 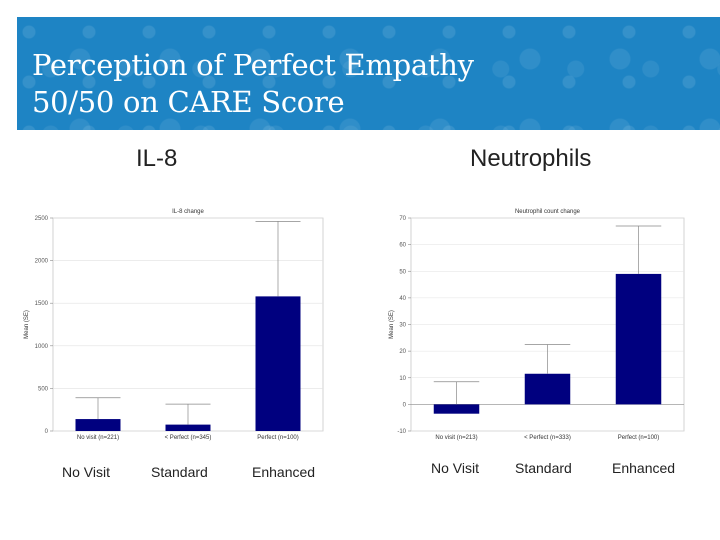 What do you see at coordinates (86, 472) in the screenshot?
I see `il8-category-no-visit: No Visit` at bounding box center [86, 472].